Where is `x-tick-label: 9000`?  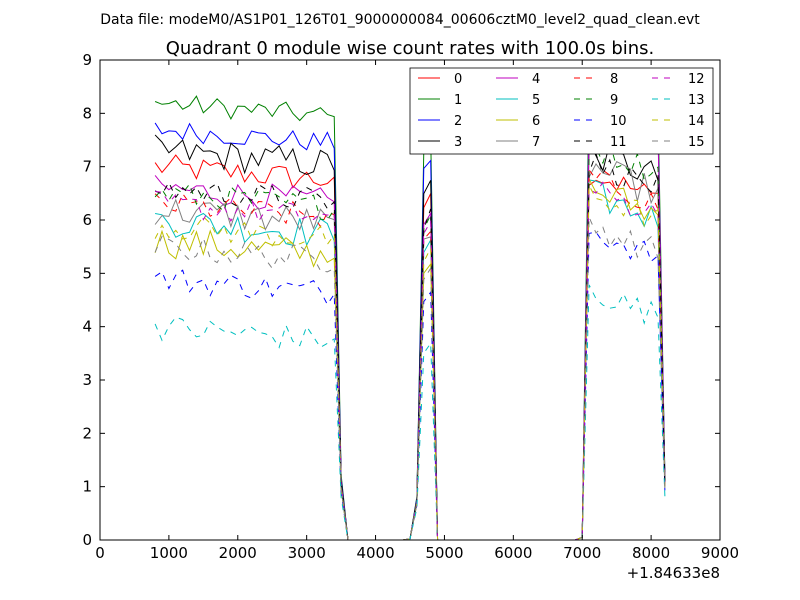
x-tick-label: 9000 is located at coordinates (720, 553).